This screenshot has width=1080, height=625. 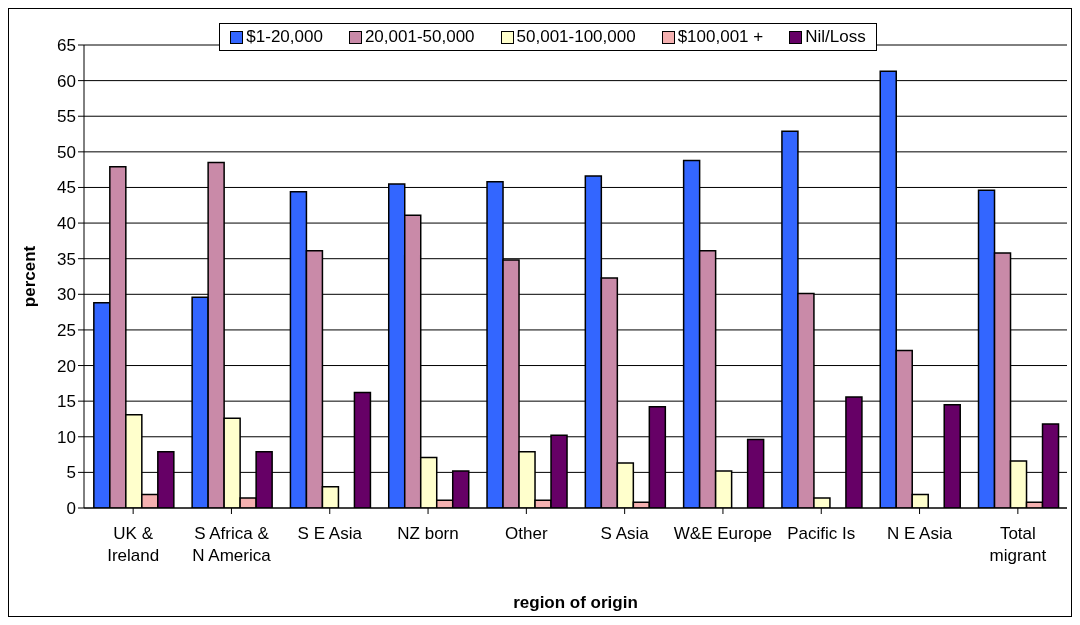 What do you see at coordinates (284, 37) in the screenshot?
I see `legend-label: $1-20,000` at bounding box center [284, 37].